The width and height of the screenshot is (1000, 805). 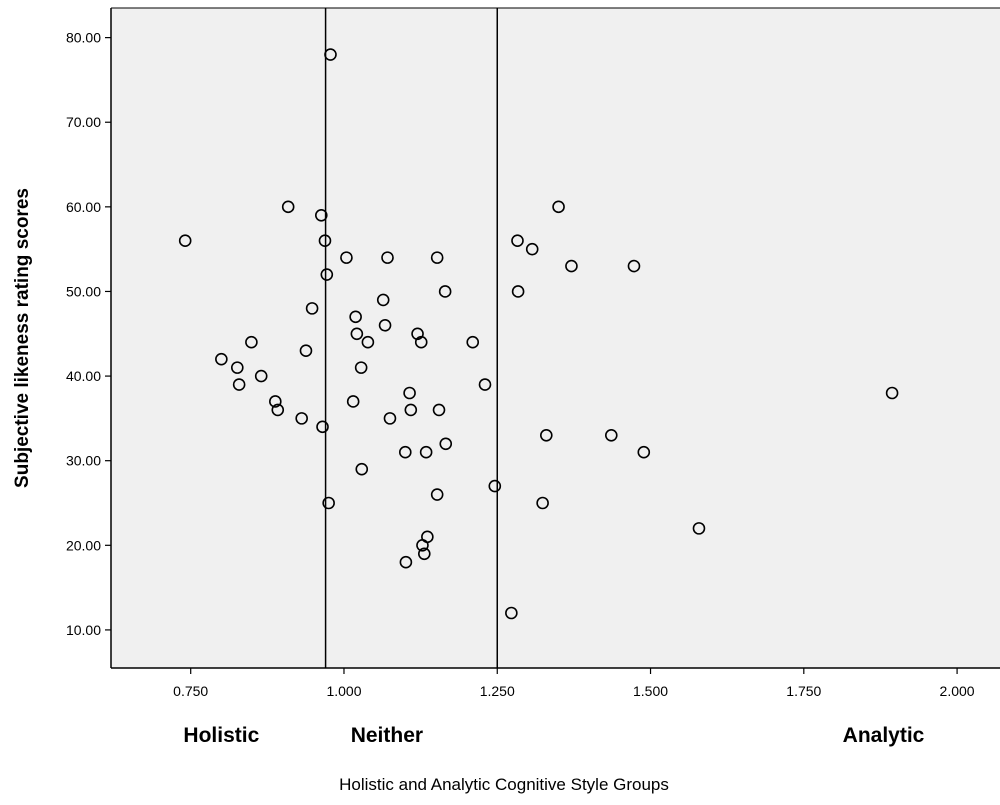 I want to click on y-axis-label: Subjective likeness rating scores, so click(x=22, y=338).